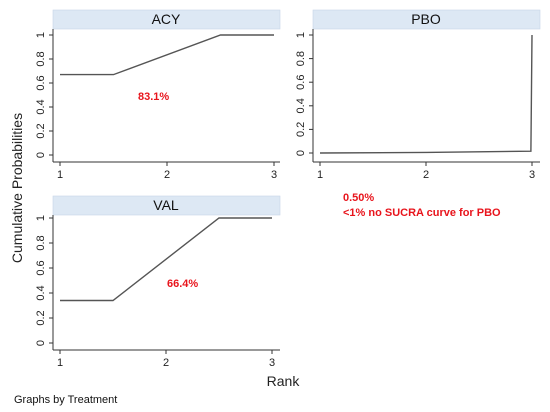  Describe the element at coordinates (284, 381) in the screenshot. I see `x-axis-title: Rank` at that location.